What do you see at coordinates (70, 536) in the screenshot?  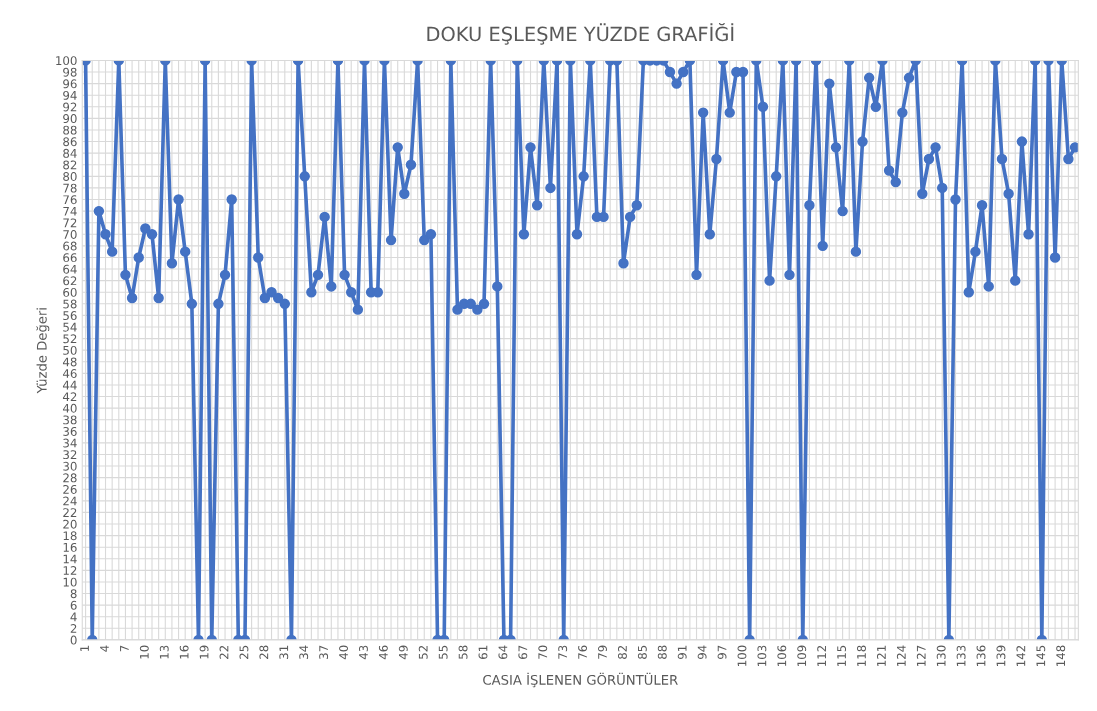 I see `y-tick-label: 18` at bounding box center [70, 536].